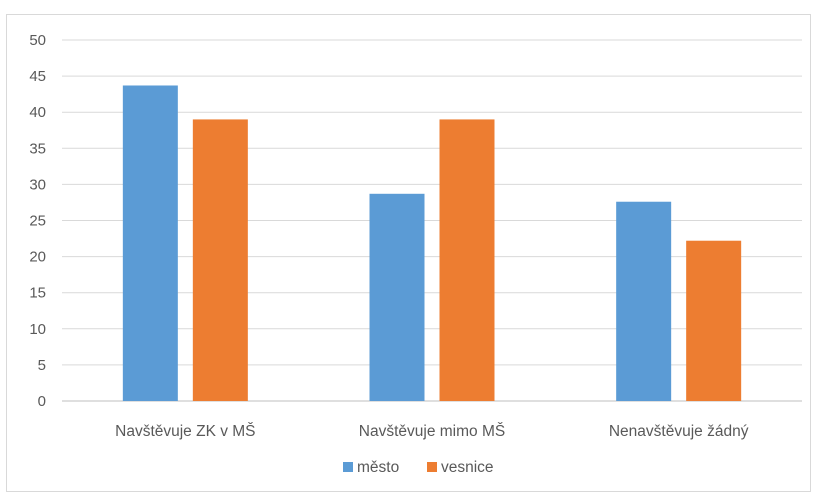  Describe the element at coordinates (37, 329) in the screenshot. I see `y-tick-10: 10` at that location.